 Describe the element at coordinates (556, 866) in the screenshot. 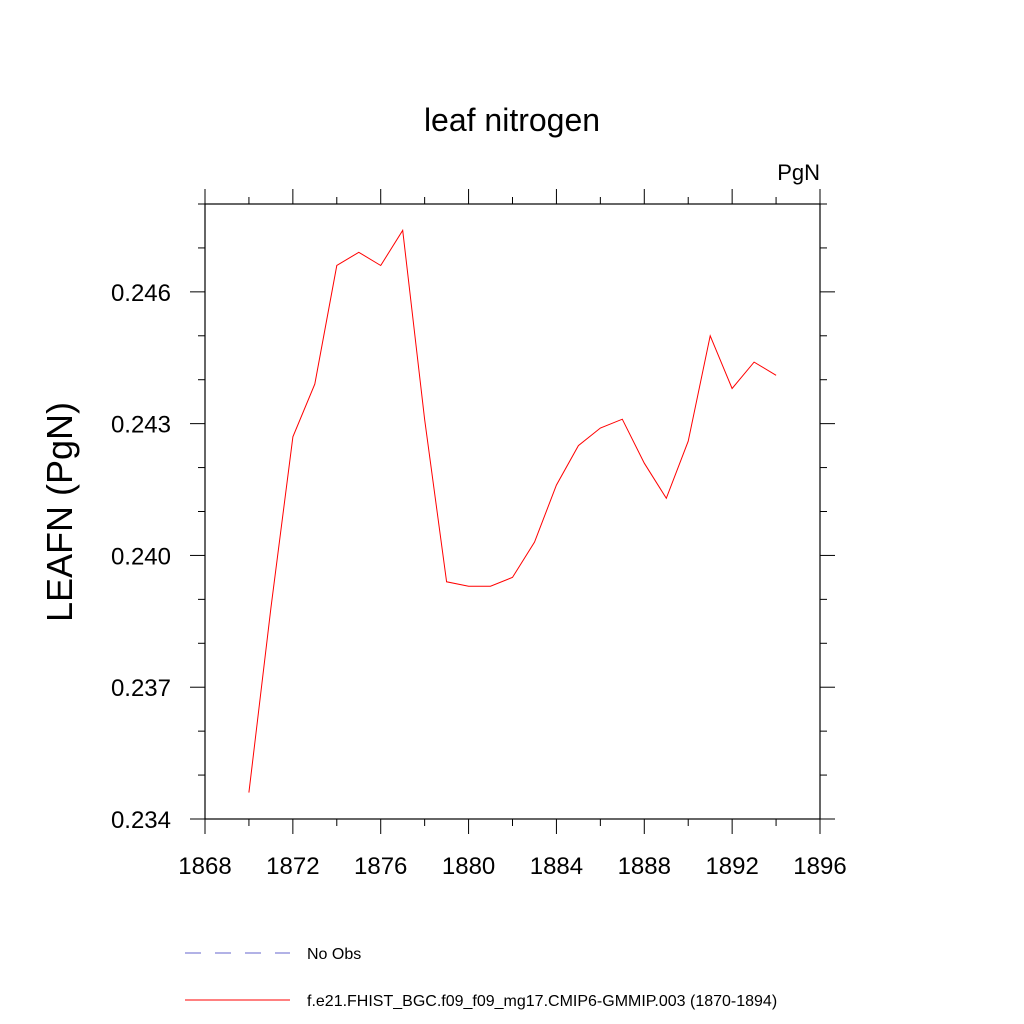

I see `x-tick-label: 1884` at that location.